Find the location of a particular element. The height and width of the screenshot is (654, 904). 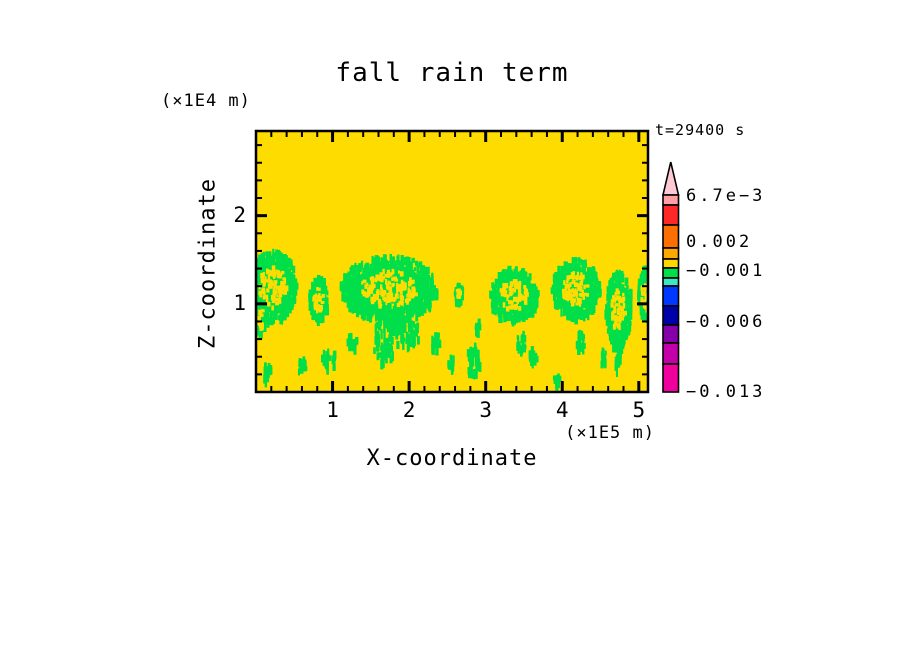

timestamp-label: t=29400 s is located at coordinates (700, 130).